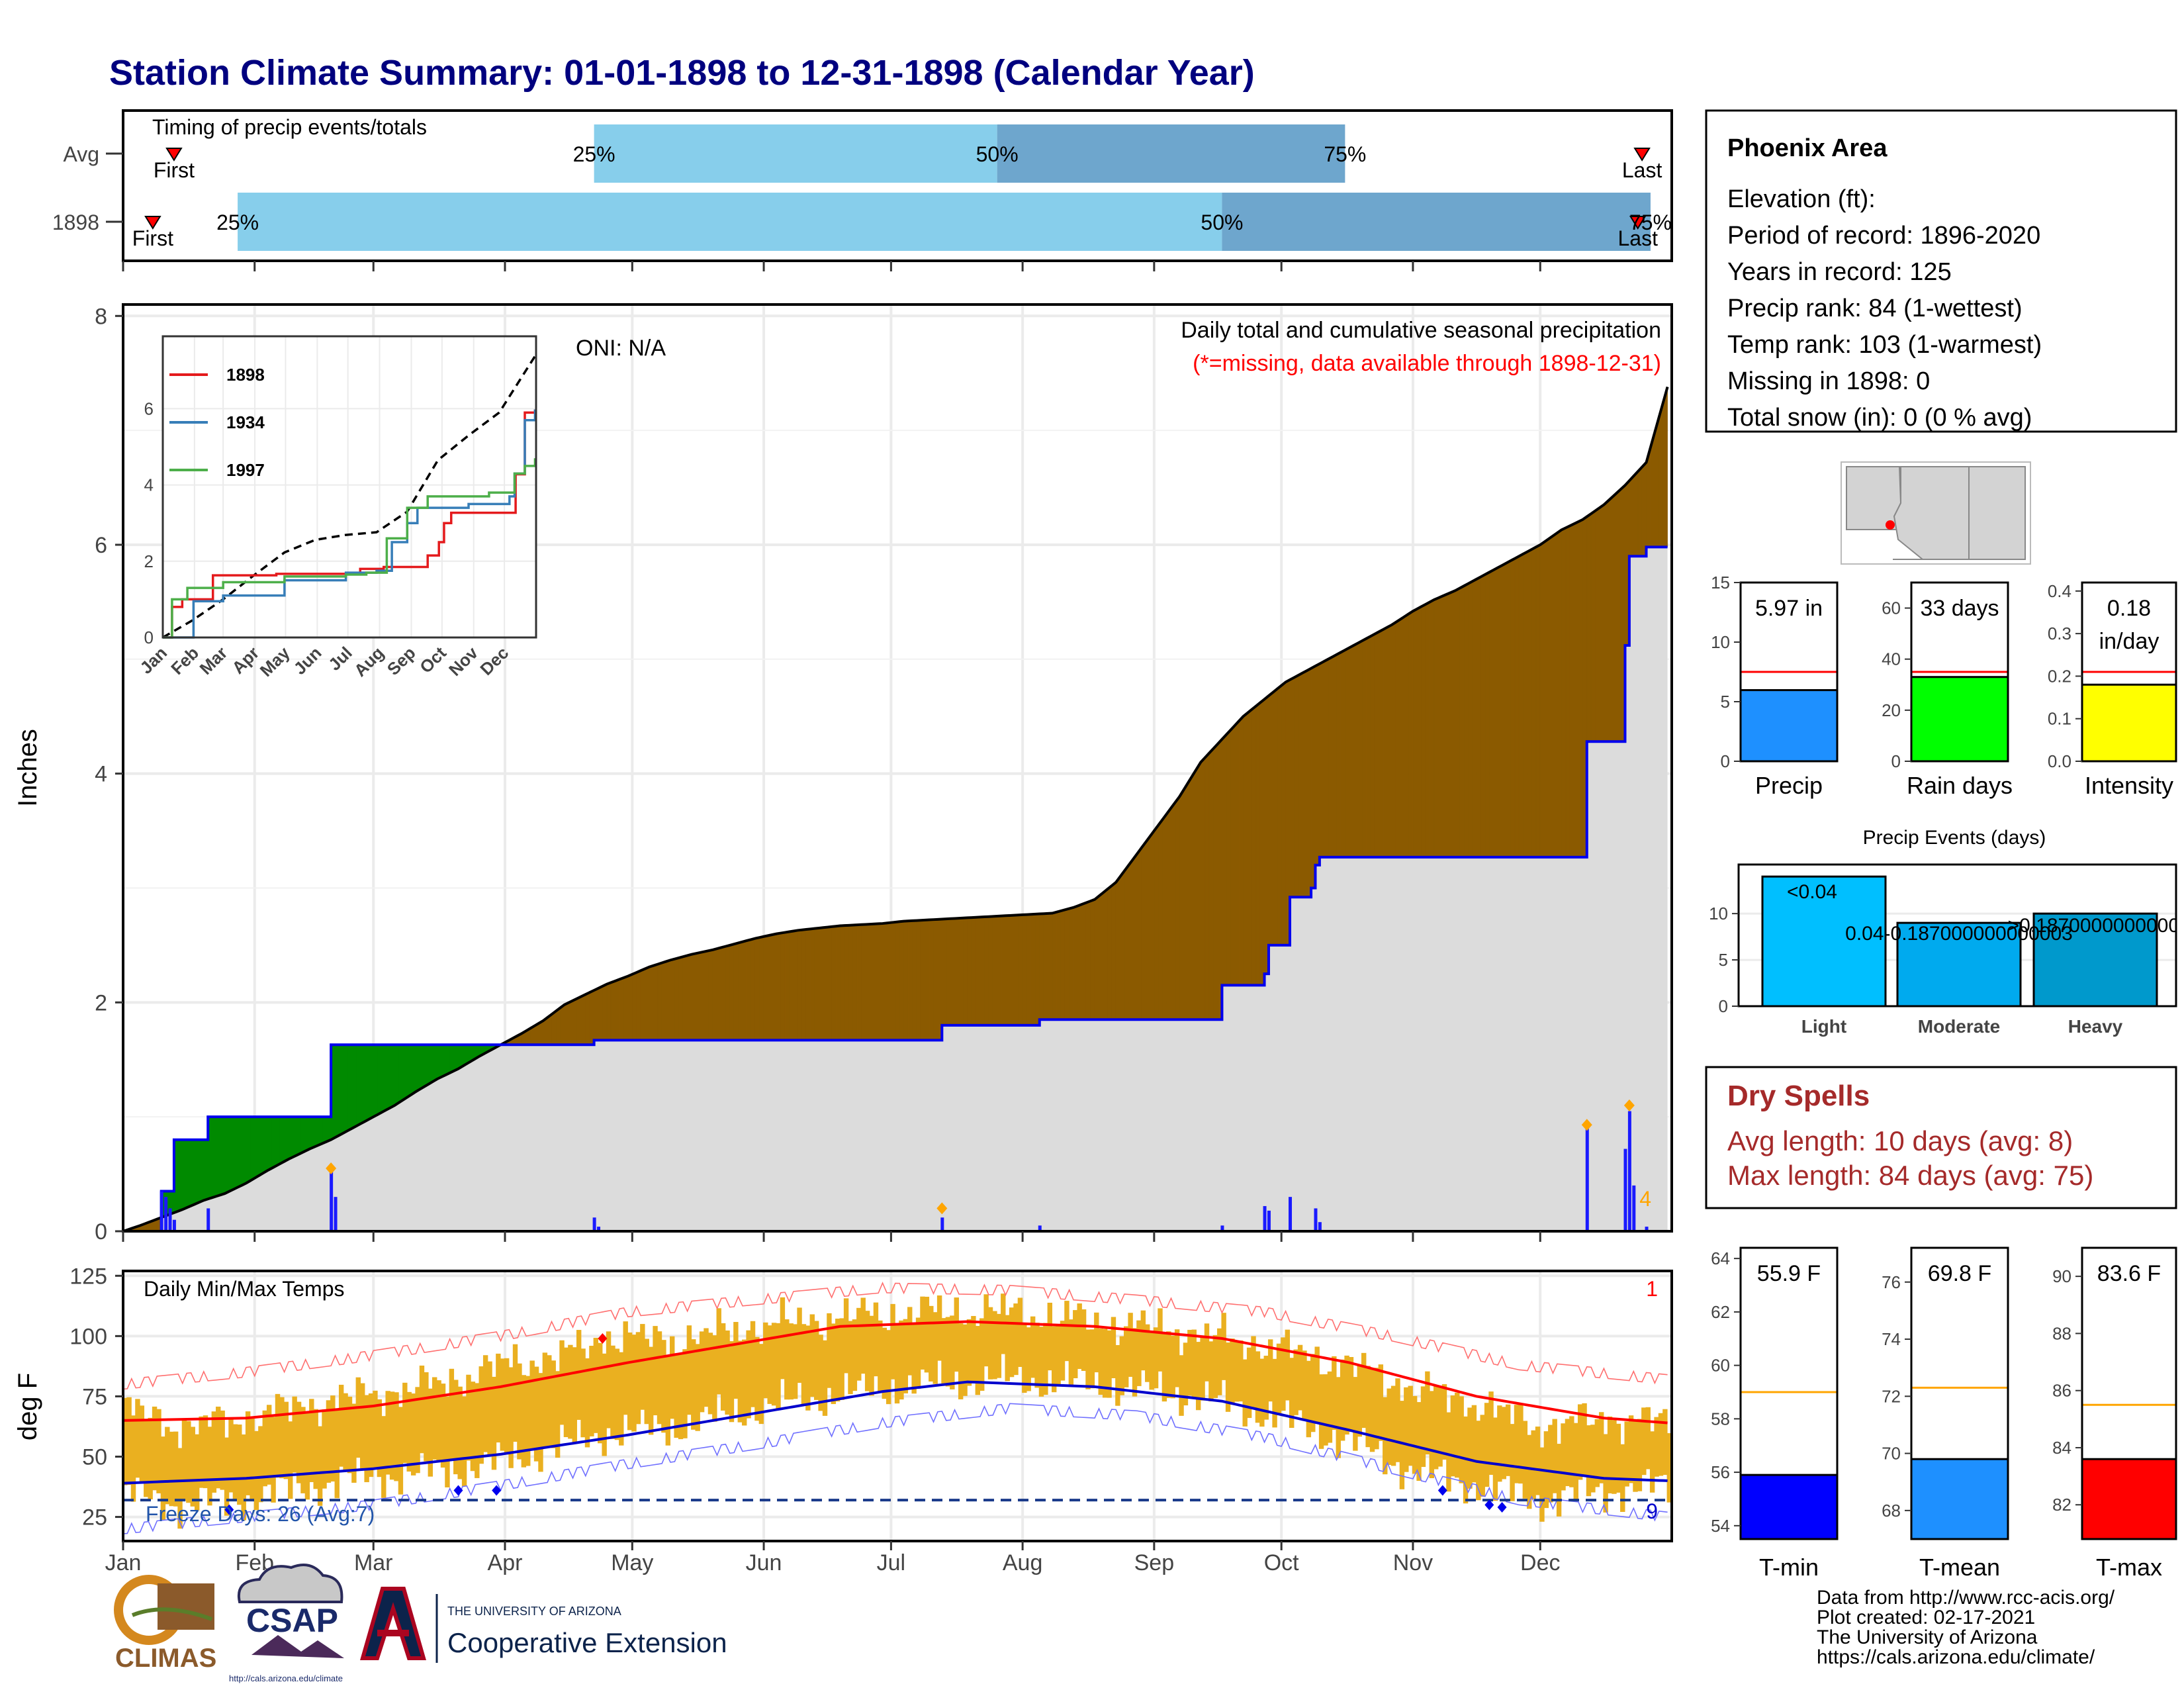 The image size is (2184, 1688). I want to click on summary-y-tick-label: 62, so click(1720, 1312).